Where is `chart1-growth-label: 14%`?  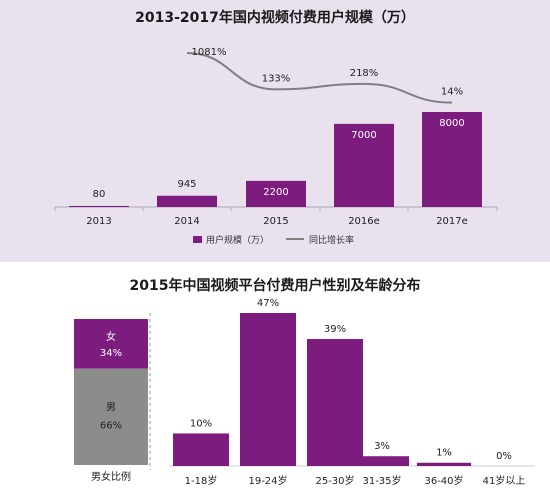 chart1-growth-label: 14% is located at coordinates (452, 92).